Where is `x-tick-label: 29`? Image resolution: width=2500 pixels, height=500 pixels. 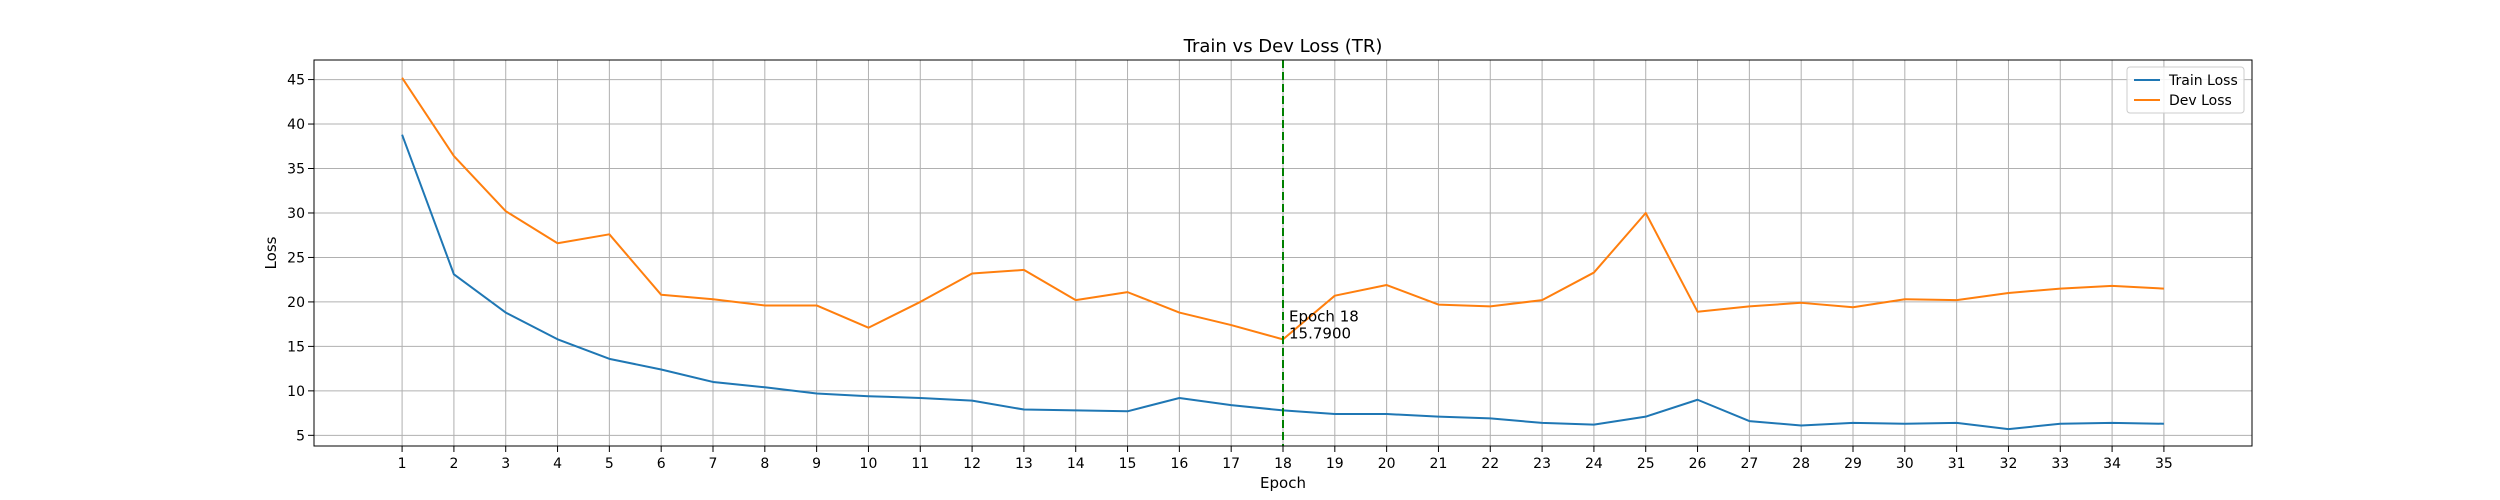 x-tick-label: 29 is located at coordinates (1853, 464).